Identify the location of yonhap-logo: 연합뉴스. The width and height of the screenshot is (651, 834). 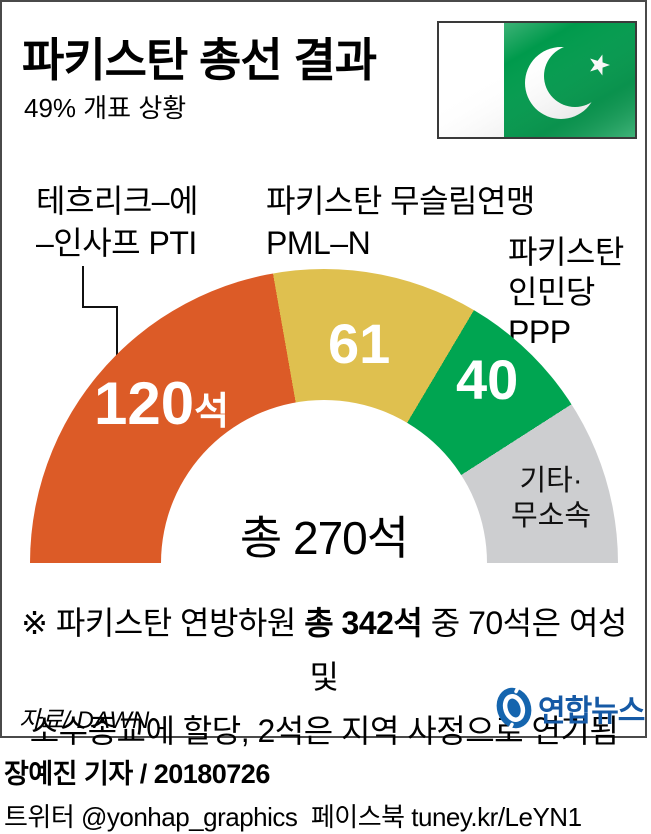
(569, 708).